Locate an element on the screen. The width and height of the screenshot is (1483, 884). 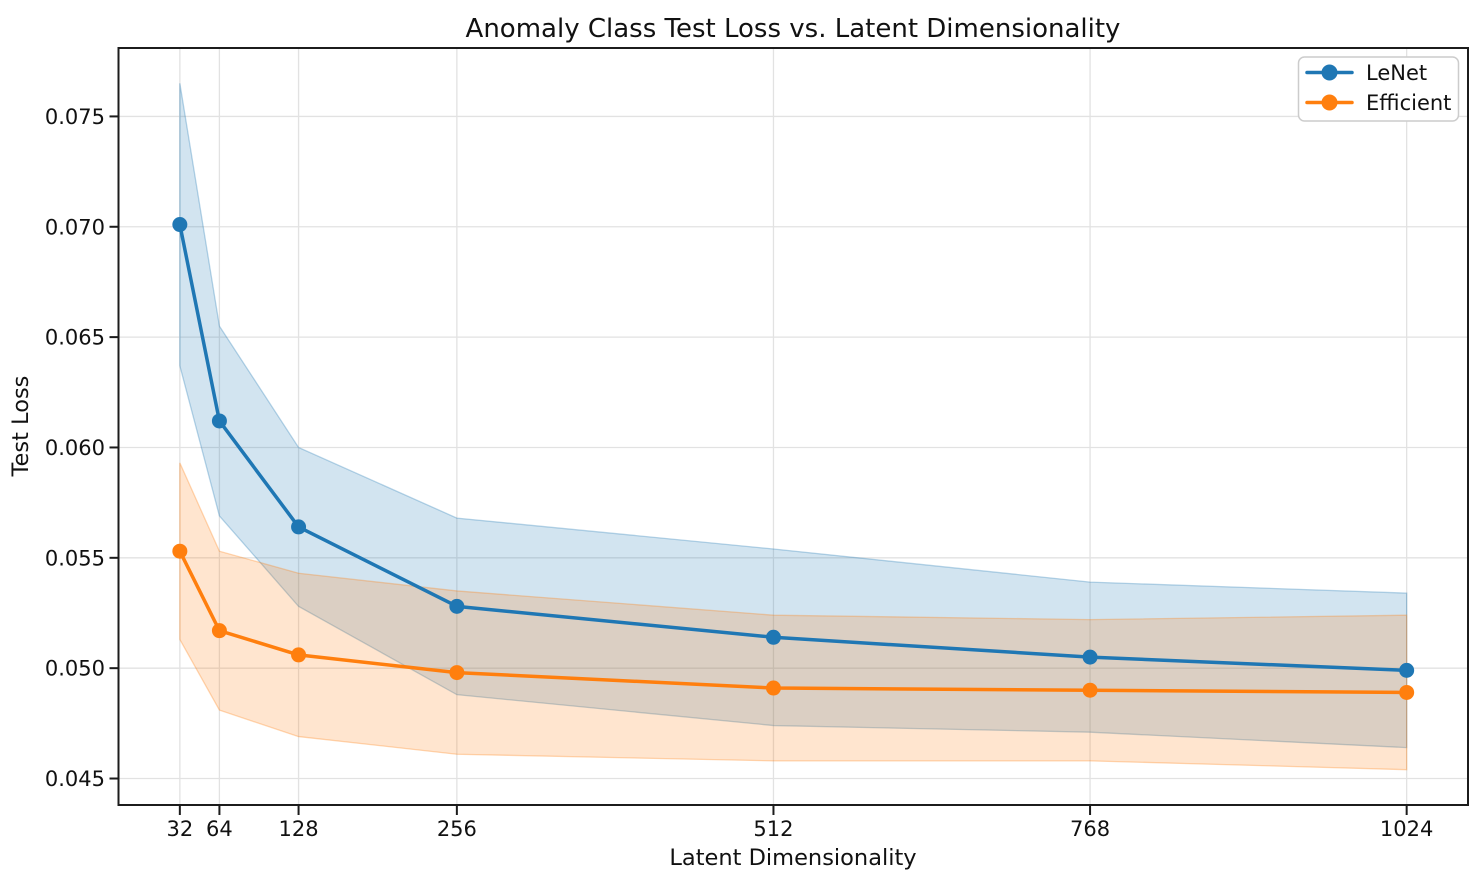
y-tick-label: 0.055 is located at coordinates (75, 558).